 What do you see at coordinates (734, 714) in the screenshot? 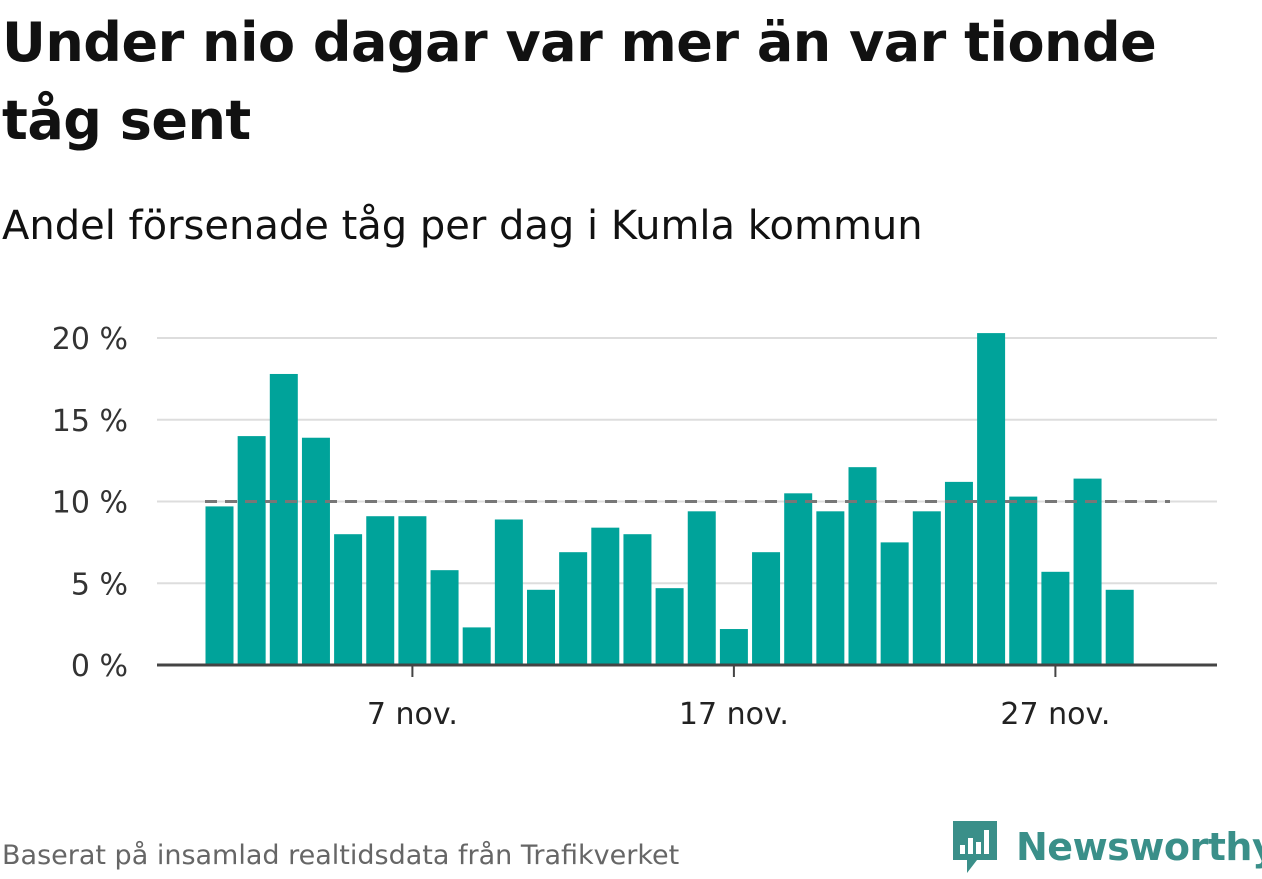
I see `x-tick-label: 17 nov.` at bounding box center [734, 714].